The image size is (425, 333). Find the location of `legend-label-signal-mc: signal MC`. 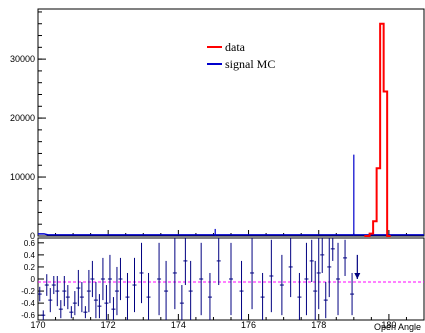

legend-label-signal-mc: signal MC is located at coordinates (250, 64).